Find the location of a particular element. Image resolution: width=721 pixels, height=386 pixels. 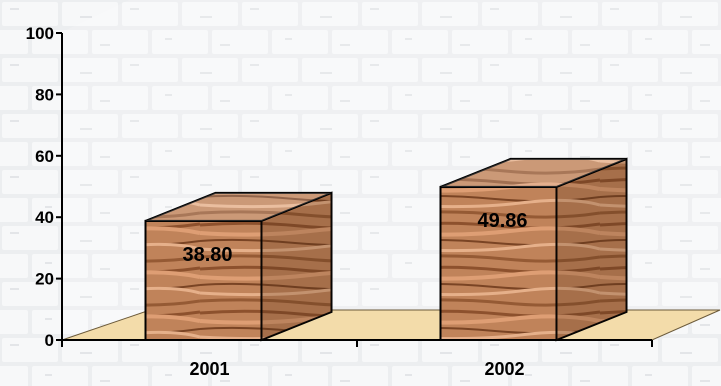

y-tick-label: 80 is located at coordinates (44, 94).